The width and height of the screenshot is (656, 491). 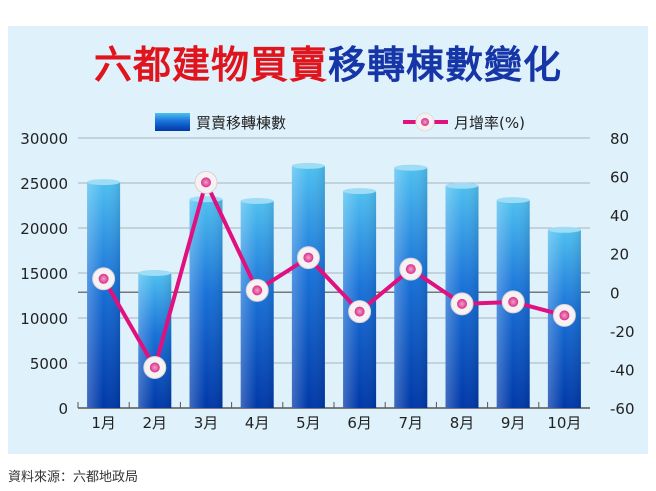 I want to click on right-tick-label: 20, so click(x=619, y=255).